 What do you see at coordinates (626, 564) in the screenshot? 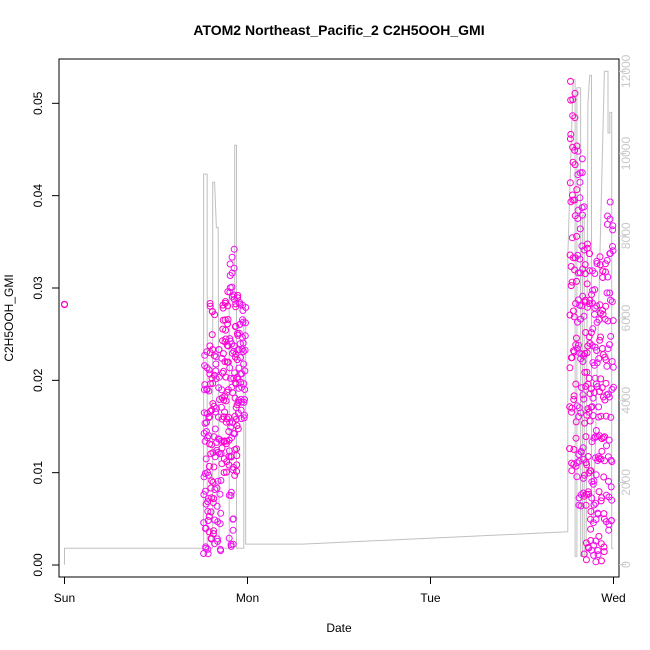
I see `right-tick-label: 0` at bounding box center [626, 564].